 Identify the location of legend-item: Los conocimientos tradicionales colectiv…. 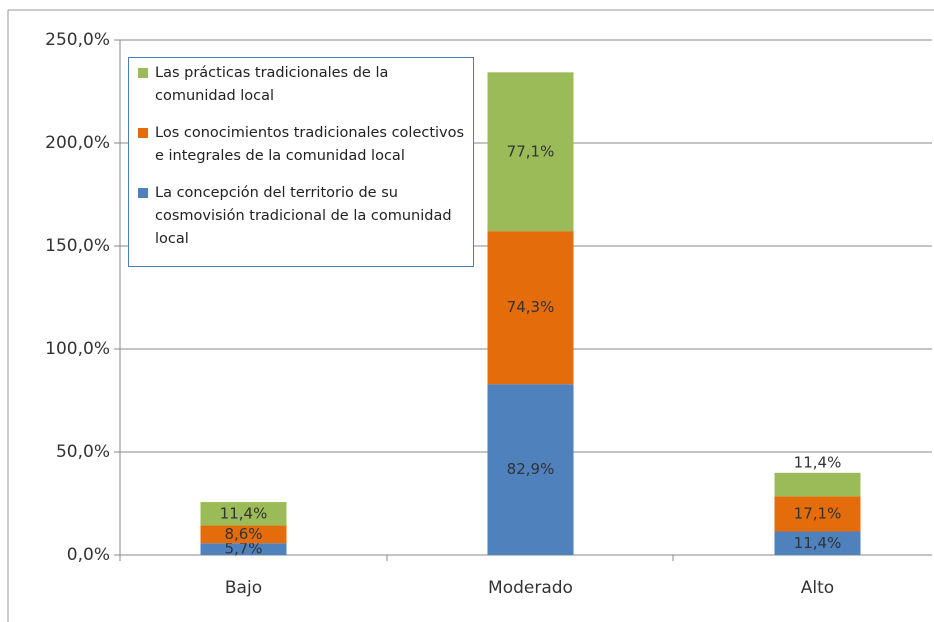
(301, 145).